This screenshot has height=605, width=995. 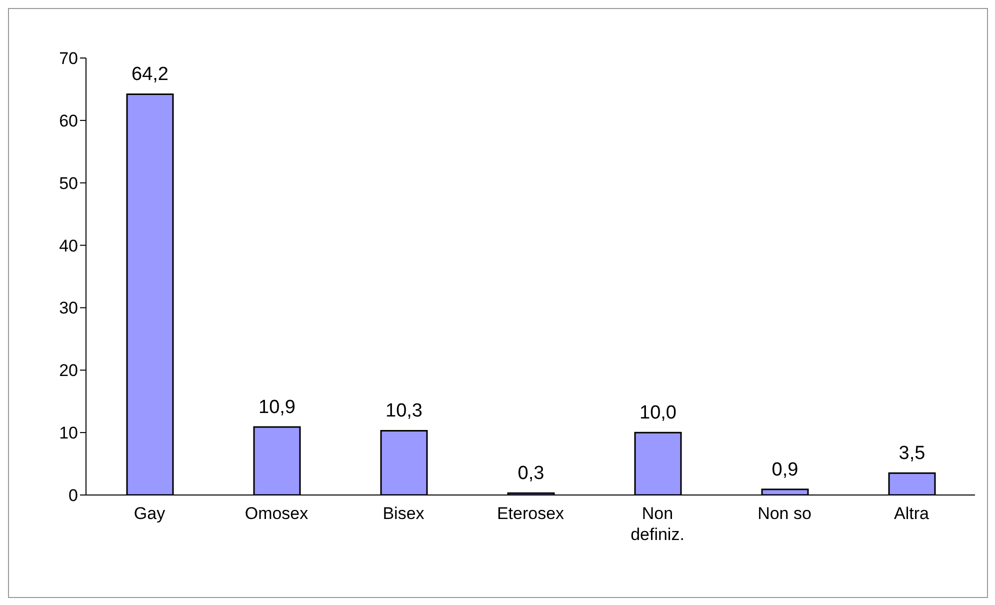 I want to click on y-tick-label: 30, so click(x=68, y=308).